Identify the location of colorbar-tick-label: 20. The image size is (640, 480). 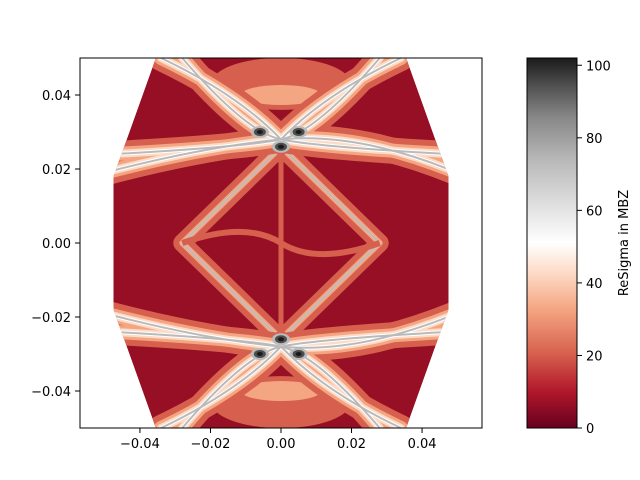
(594, 356).